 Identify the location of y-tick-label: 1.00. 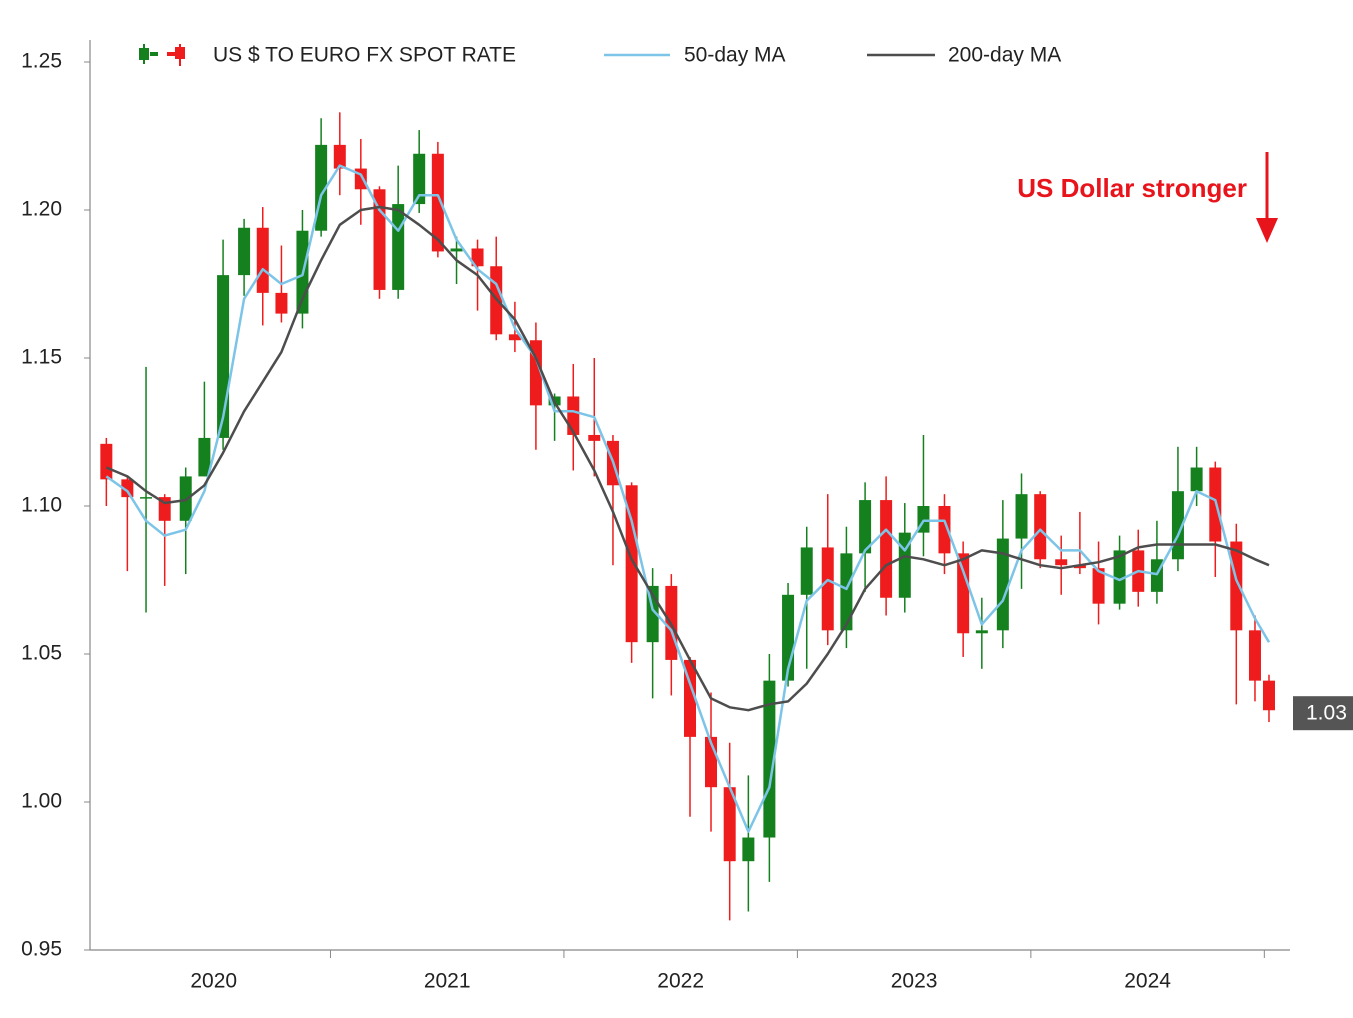
(41, 801).